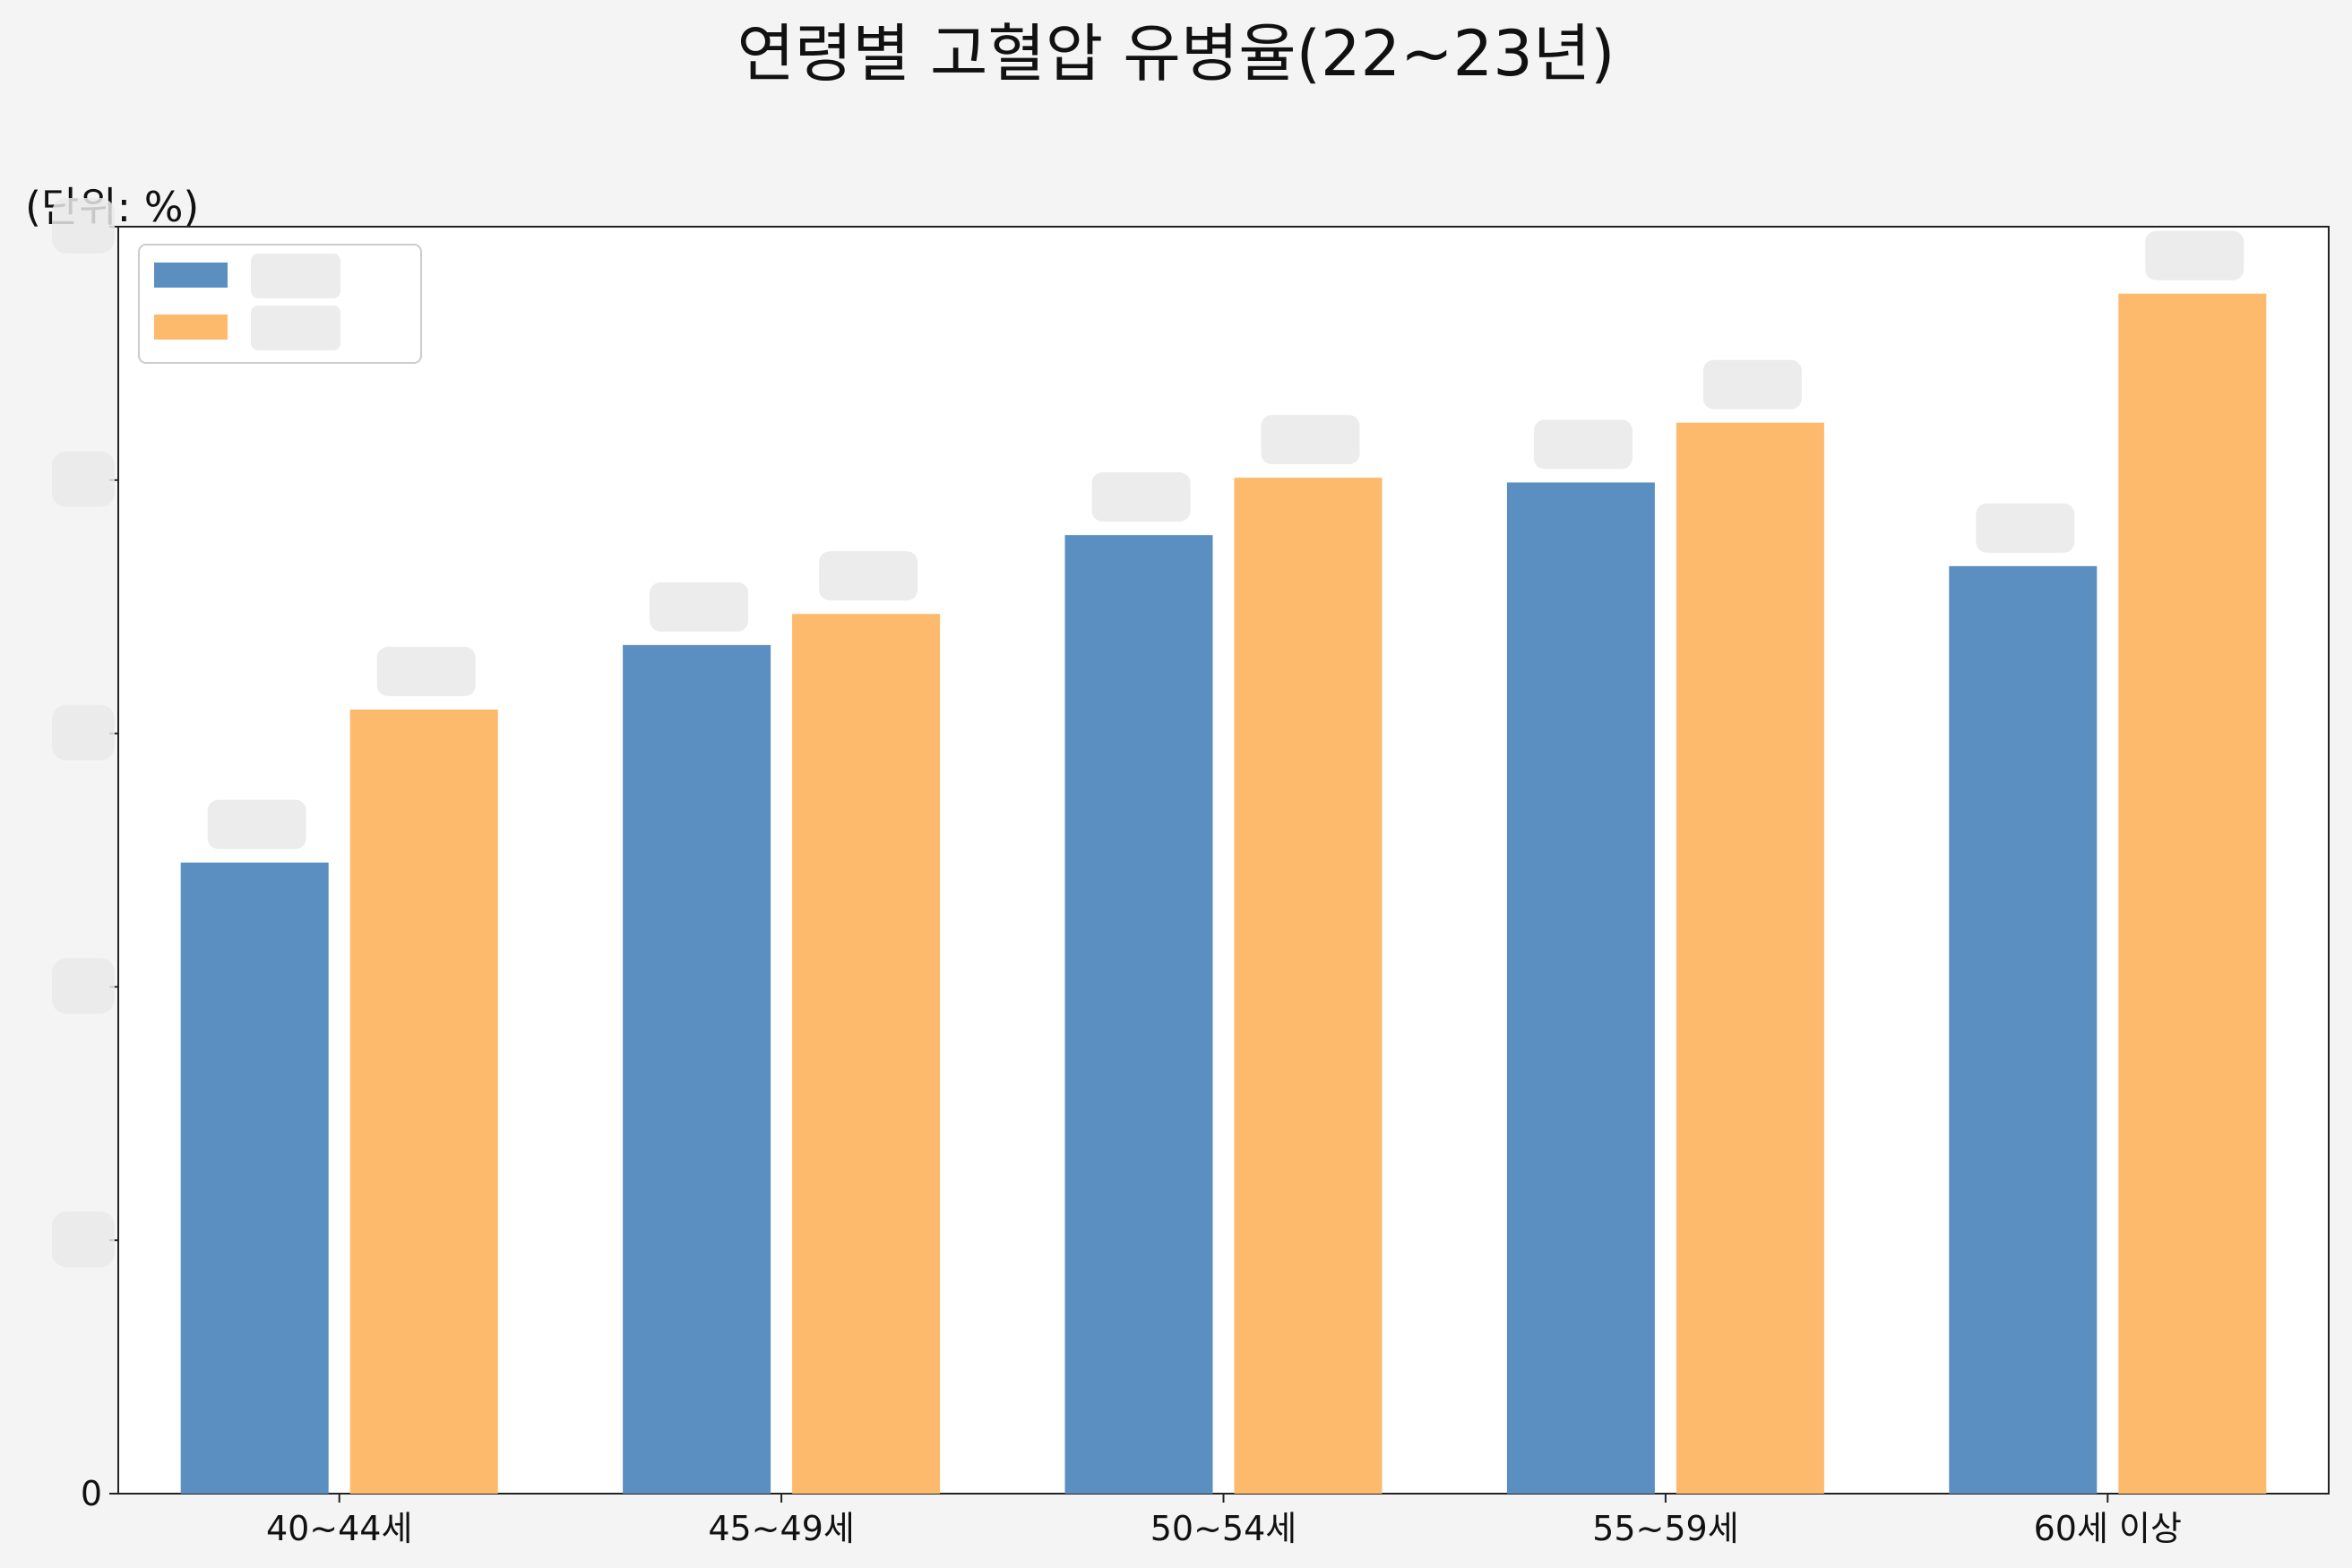  What do you see at coordinates (339, 1529) in the screenshot?
I see `x-tick-label: 40~44세` at bounding box center [339, 1529].